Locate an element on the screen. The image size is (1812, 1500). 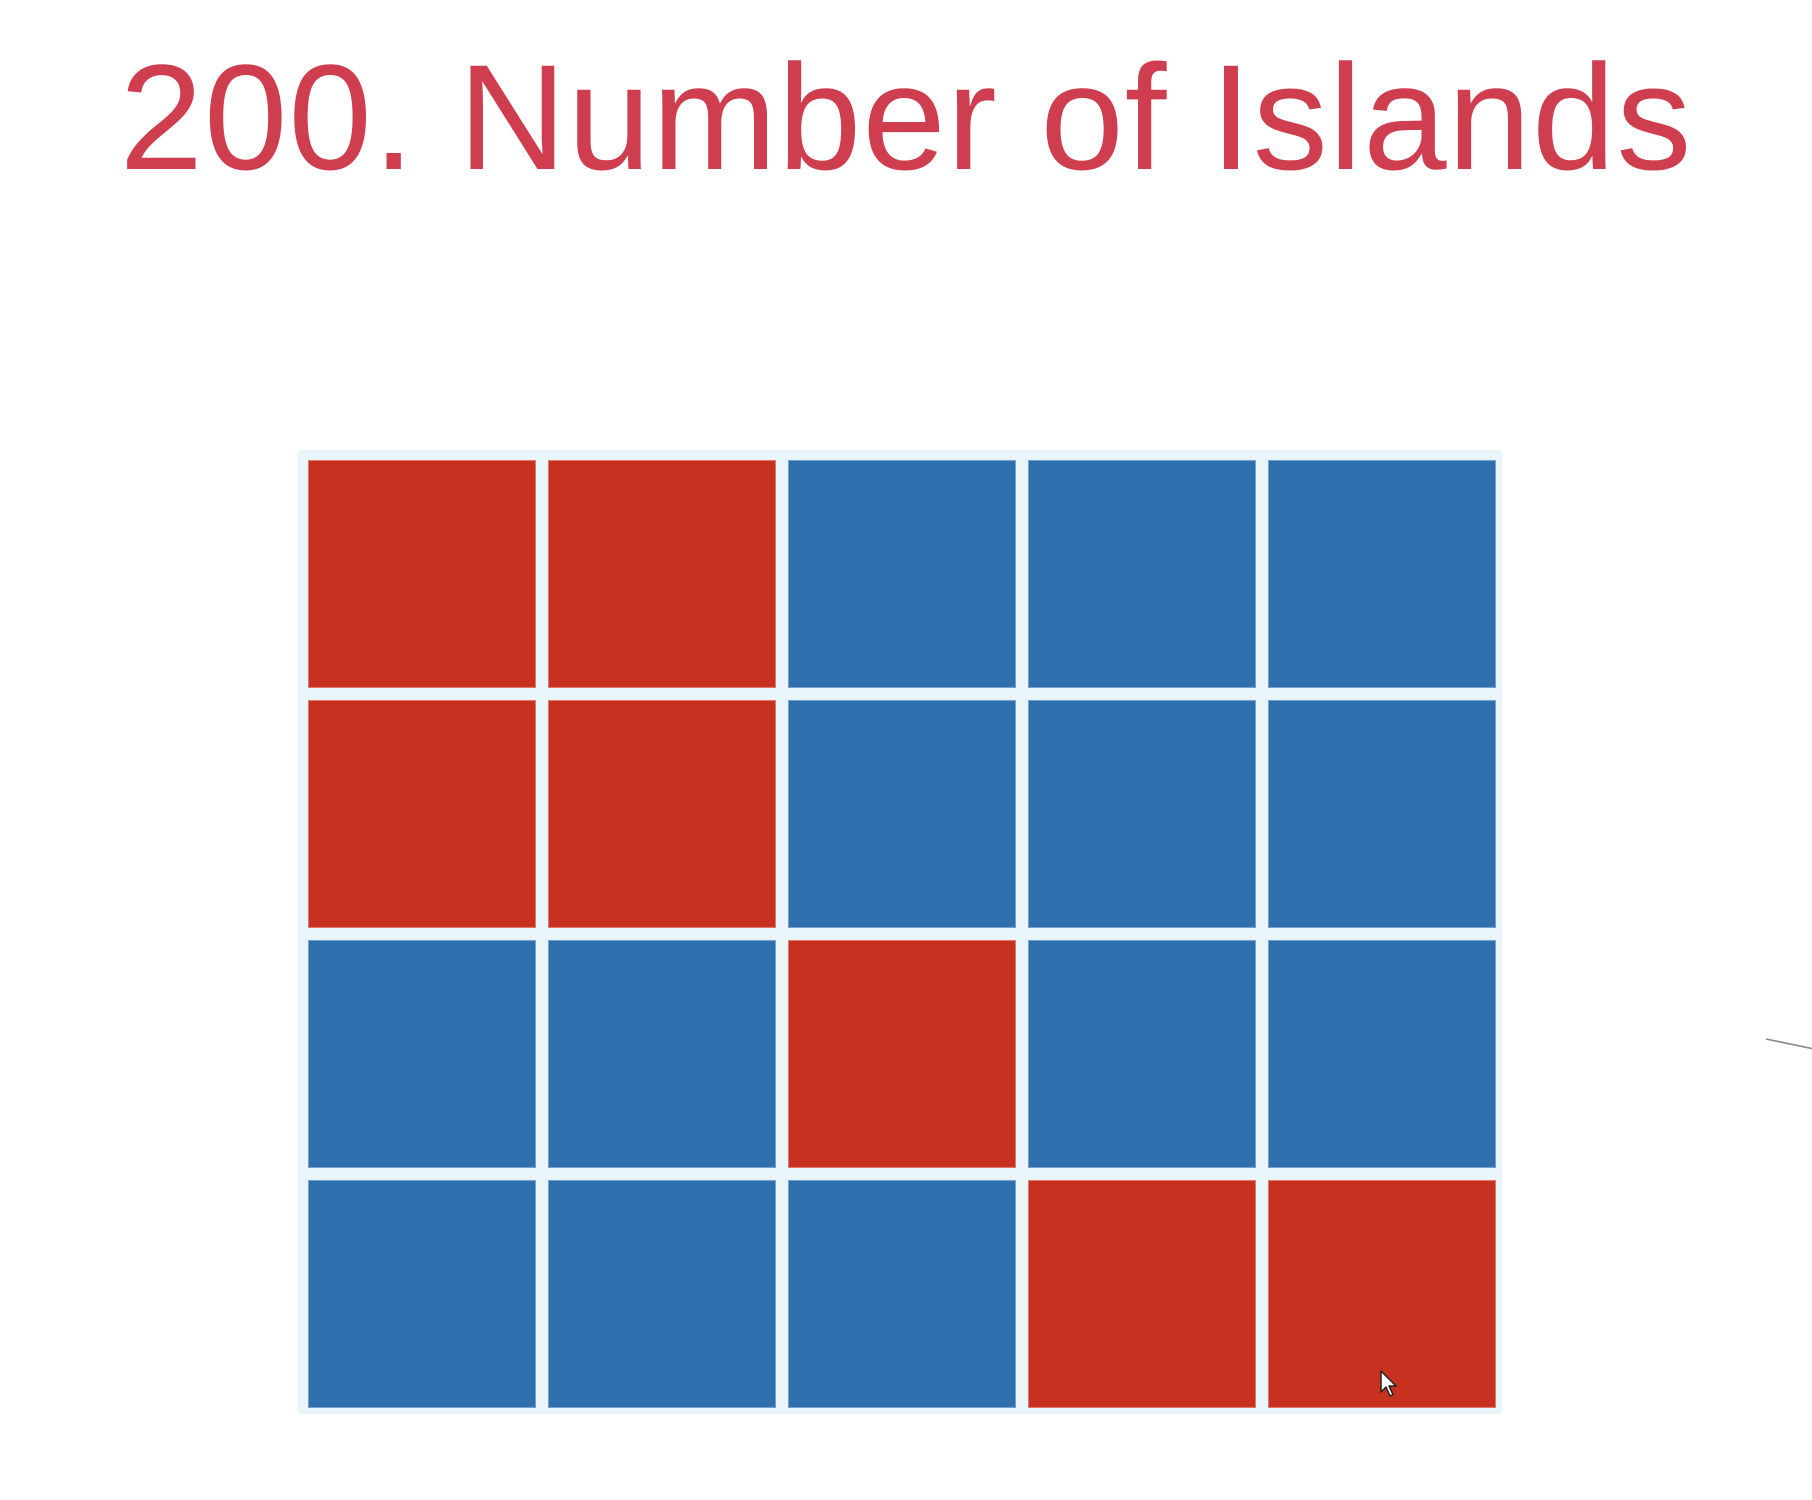
slide-title: 200. Number of Islands is located at coordinates (906, 117).